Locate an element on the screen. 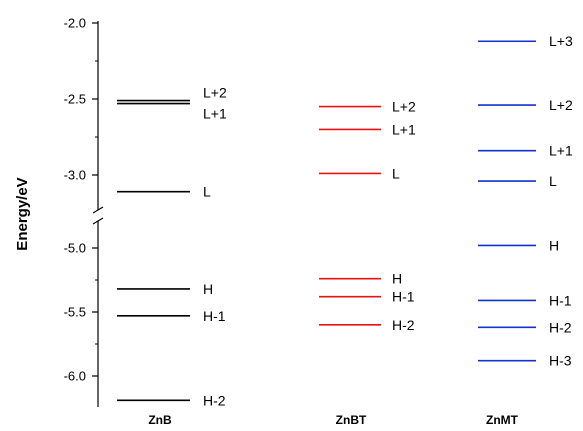 The height and width of the screenshot is (431, 583). y-axis is located at coordinates (98, 214).